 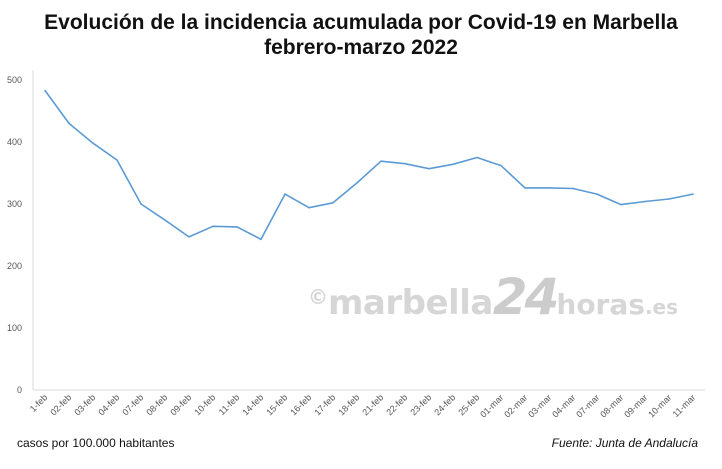 I want to click on chart-title-line2: febrero-marzo 2022, so click(x=361, y=47).